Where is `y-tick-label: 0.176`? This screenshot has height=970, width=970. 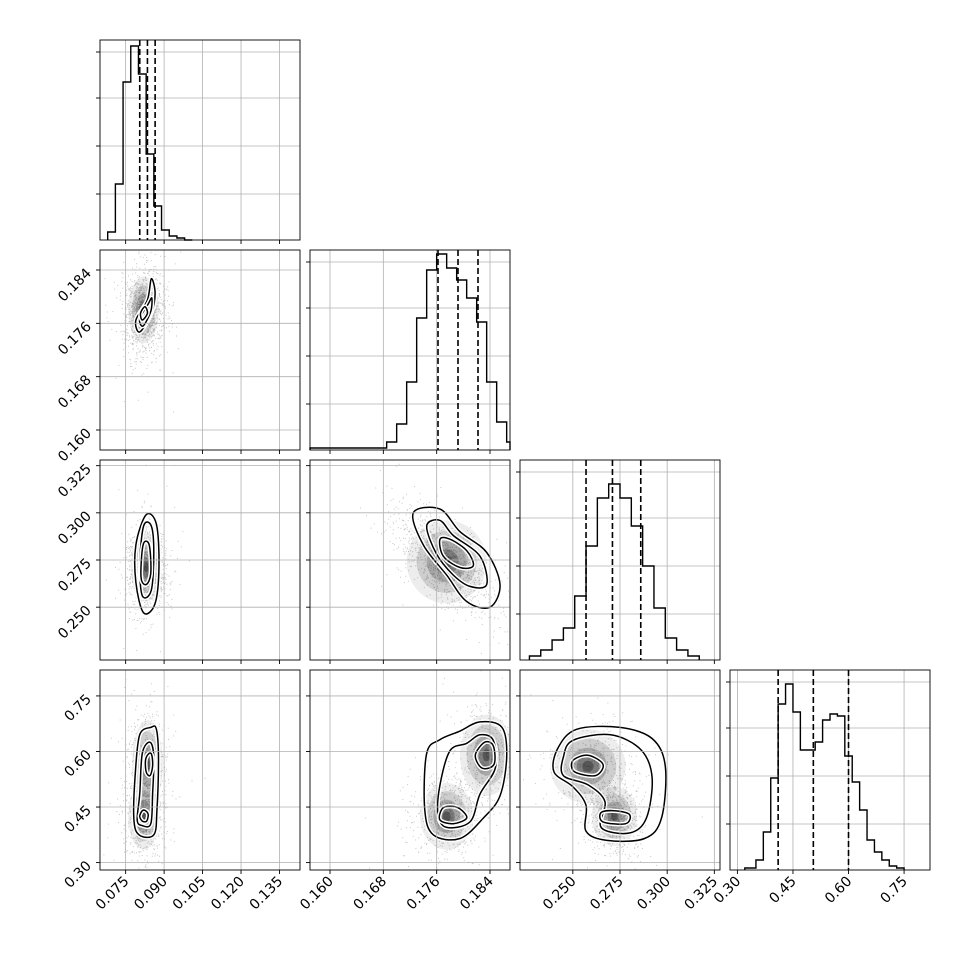
y-tick-label: 0.176 is located at coordinates (75, 339).